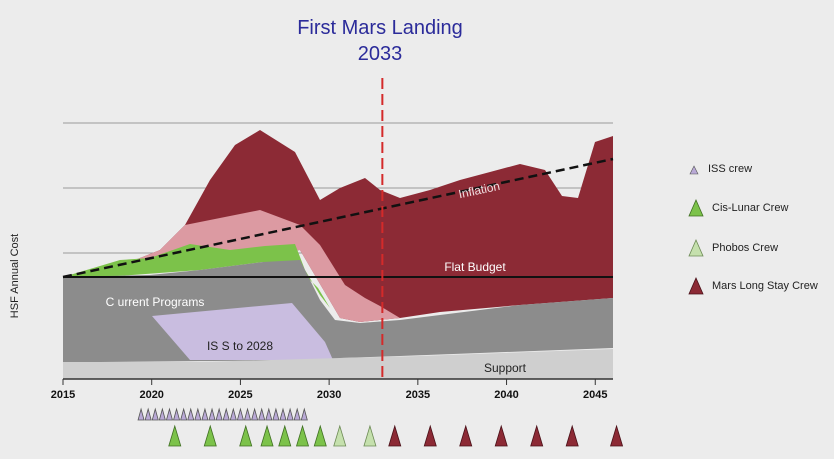  I want to click on legend-phobos-crew: Phobos Crew, so click(733, 248).